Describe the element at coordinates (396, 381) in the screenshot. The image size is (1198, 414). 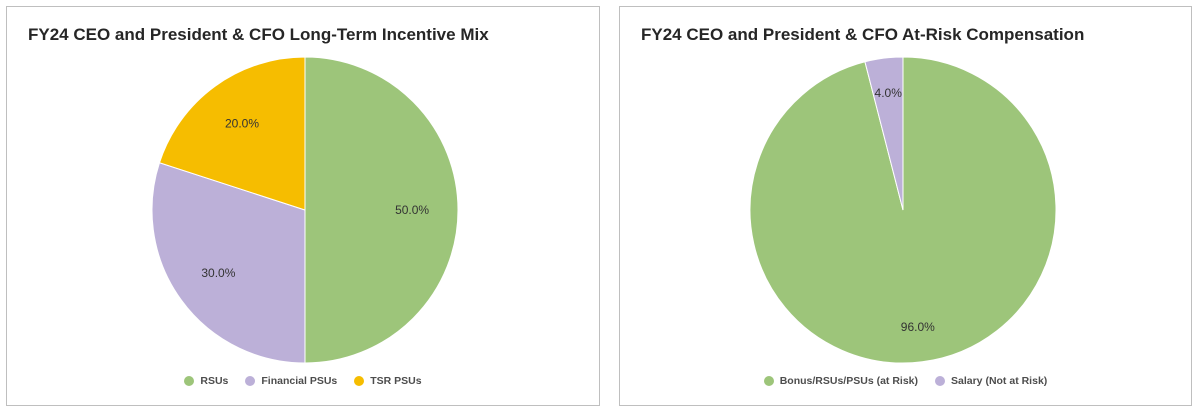
I see `legend-label: TSR PSUs` at that location.